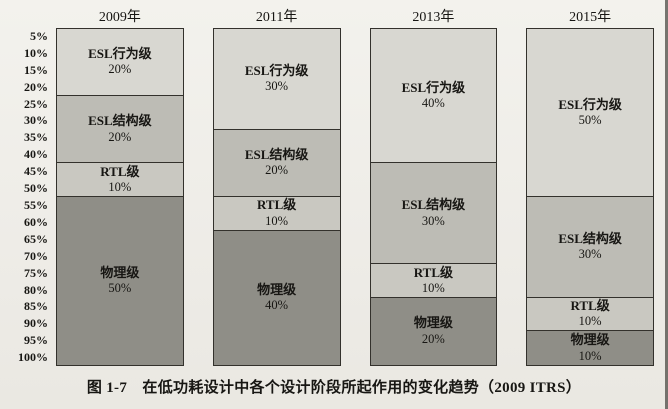 The image size is (668, 409). Describe the element at coordinates (36, 289) in the screenshot. I see `y-axis-tick: 80%` at that location.